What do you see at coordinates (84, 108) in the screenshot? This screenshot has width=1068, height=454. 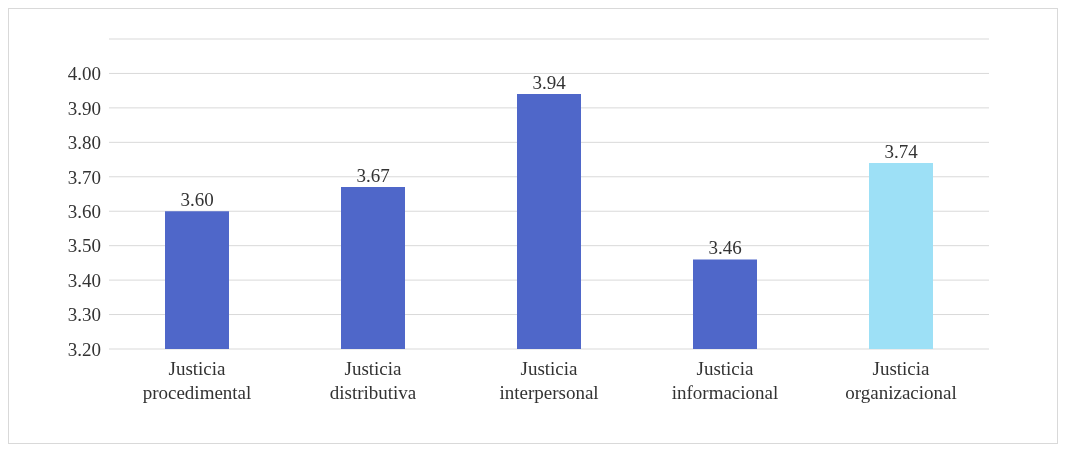 I see `y-tick-label: 3.90` at bounding box center [84, 108].